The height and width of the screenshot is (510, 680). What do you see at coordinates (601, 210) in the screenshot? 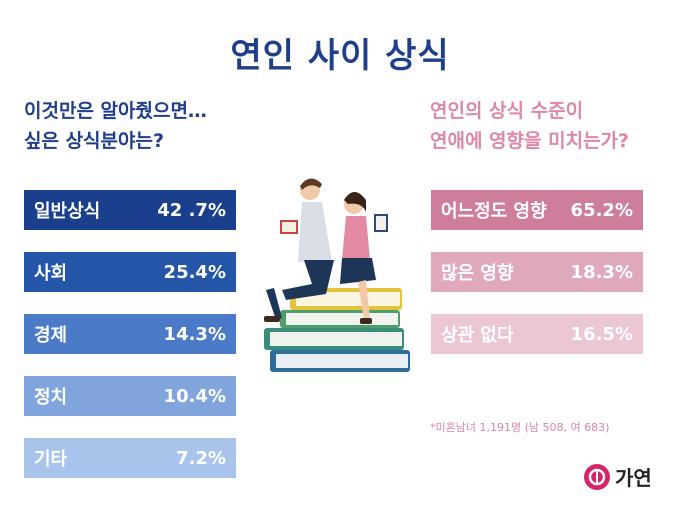
I see `right-chart-bar-value: 65.2%` at bounding box center [601, 210].